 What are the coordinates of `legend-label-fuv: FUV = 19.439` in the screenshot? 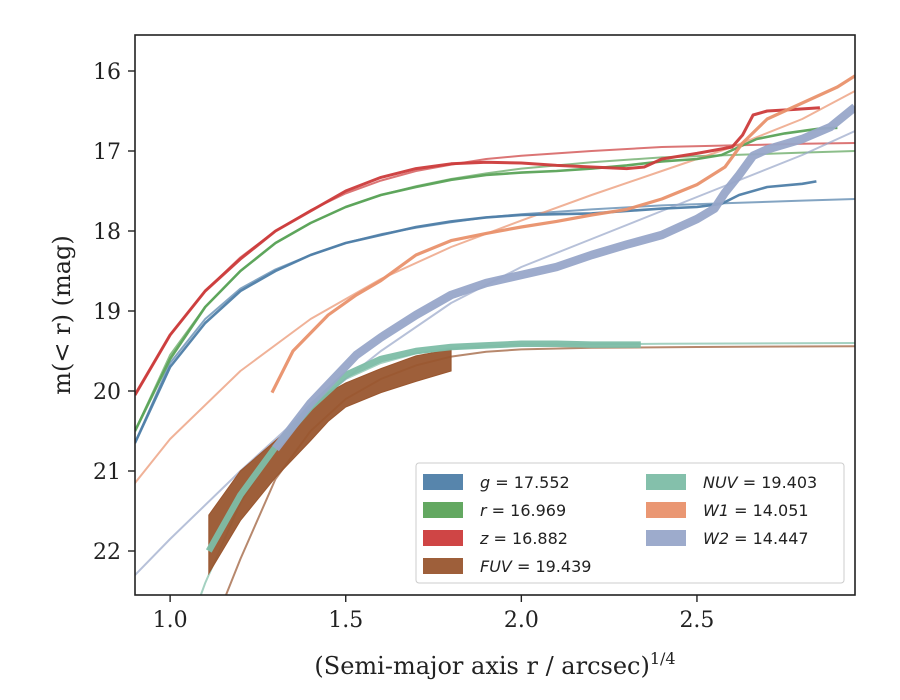 It's located at (535, 566).